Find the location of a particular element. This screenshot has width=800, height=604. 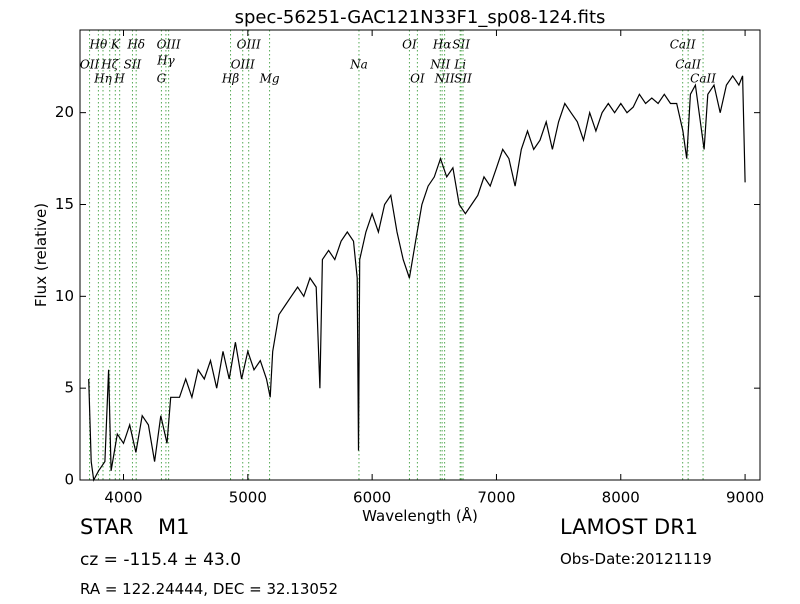

spectral-line-label: OII is located at coordinates (90, 65).